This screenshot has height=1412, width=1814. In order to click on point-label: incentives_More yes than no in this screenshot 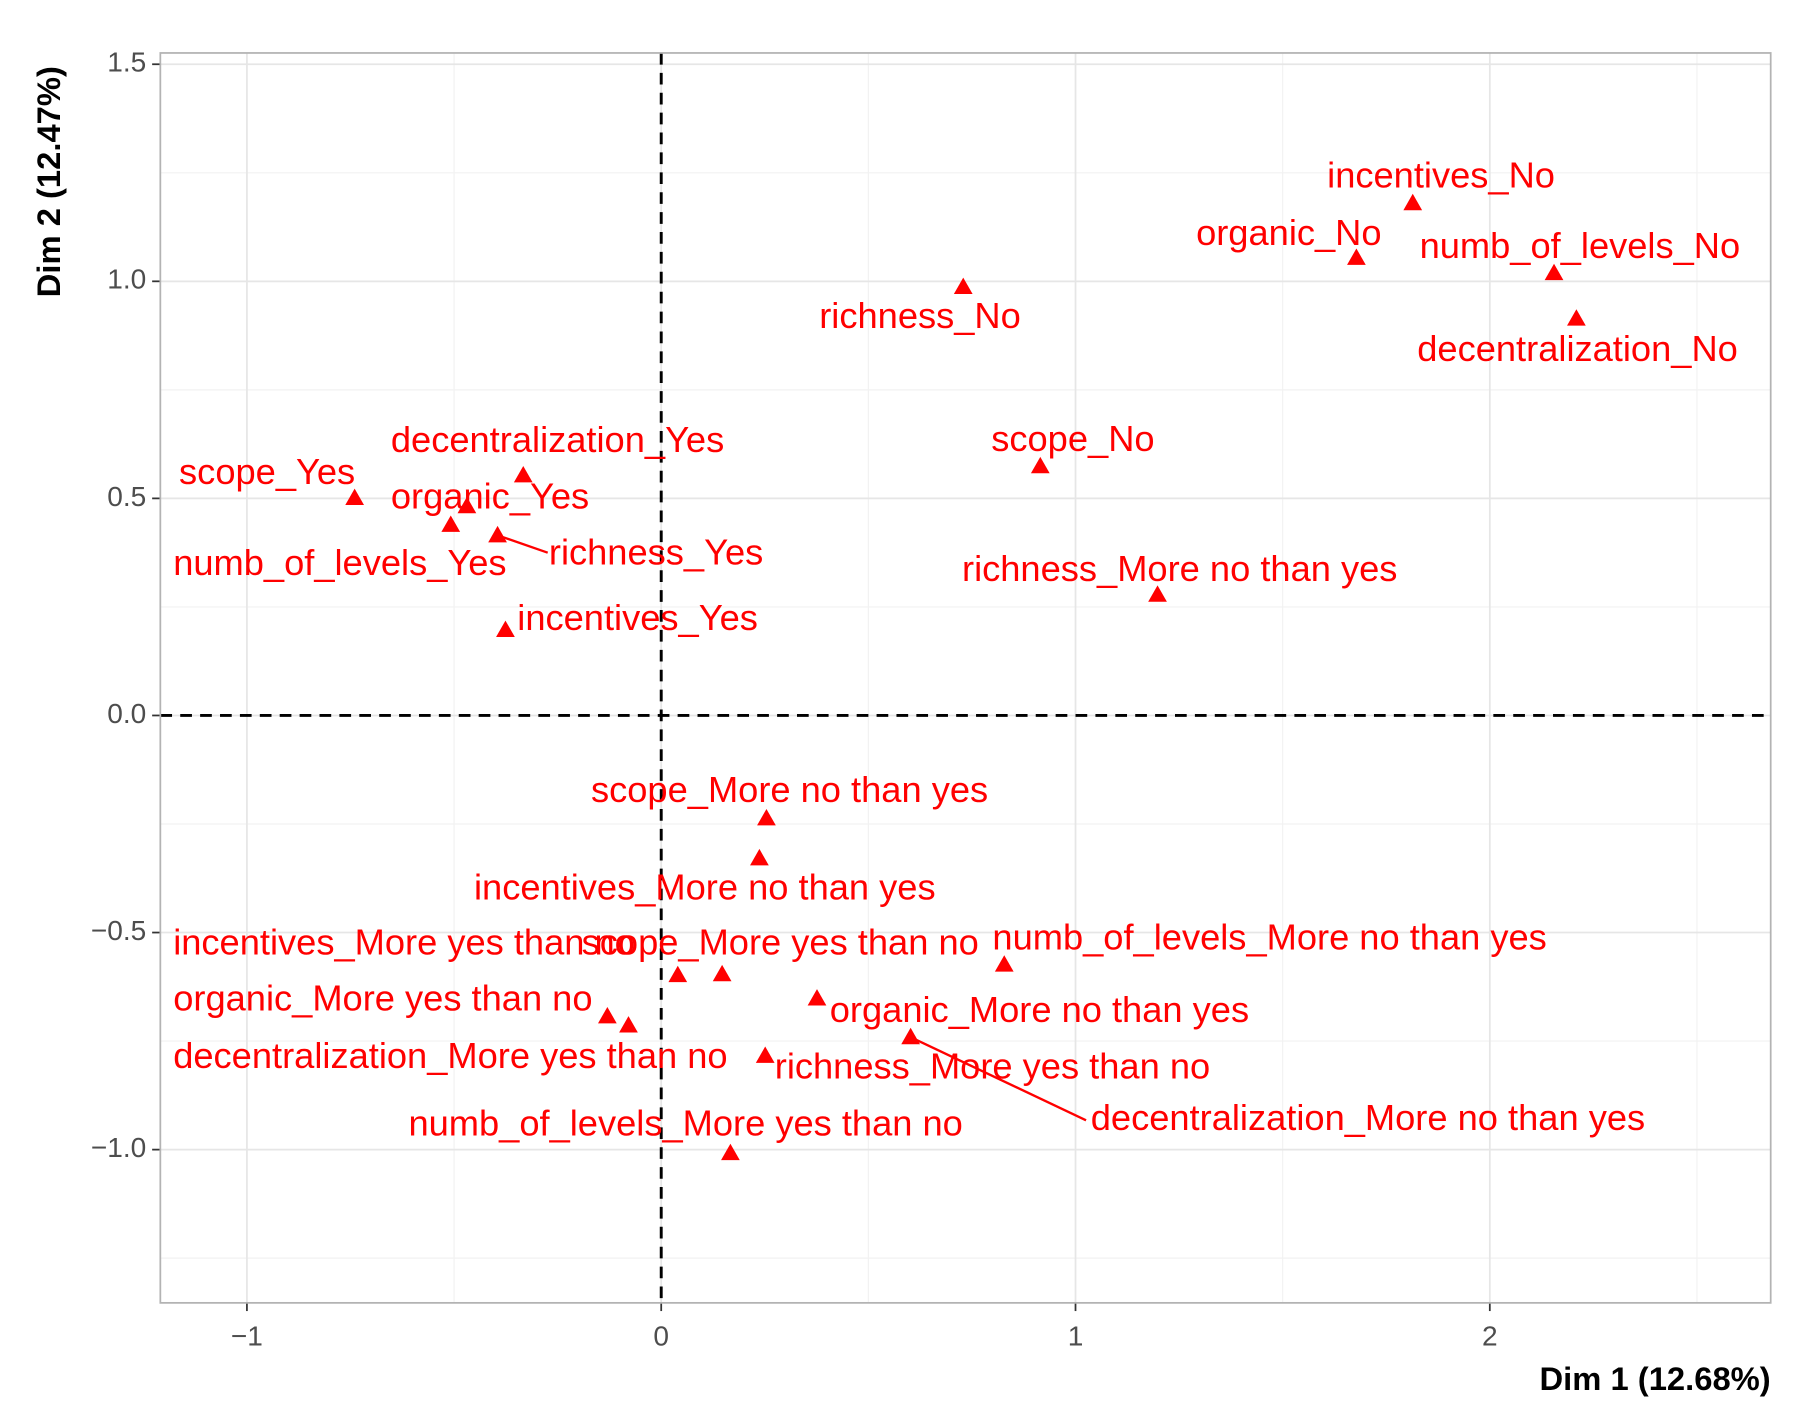, I will do `click(404, 941)`.